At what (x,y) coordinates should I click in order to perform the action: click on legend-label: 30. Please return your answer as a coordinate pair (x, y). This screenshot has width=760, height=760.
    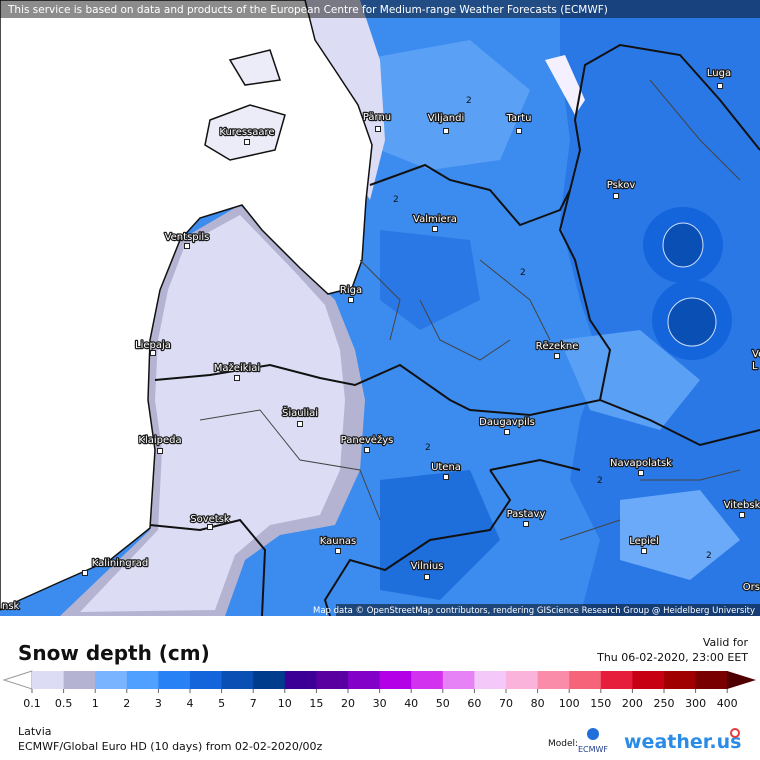
    Looking at the image, I should click on (380, 703).